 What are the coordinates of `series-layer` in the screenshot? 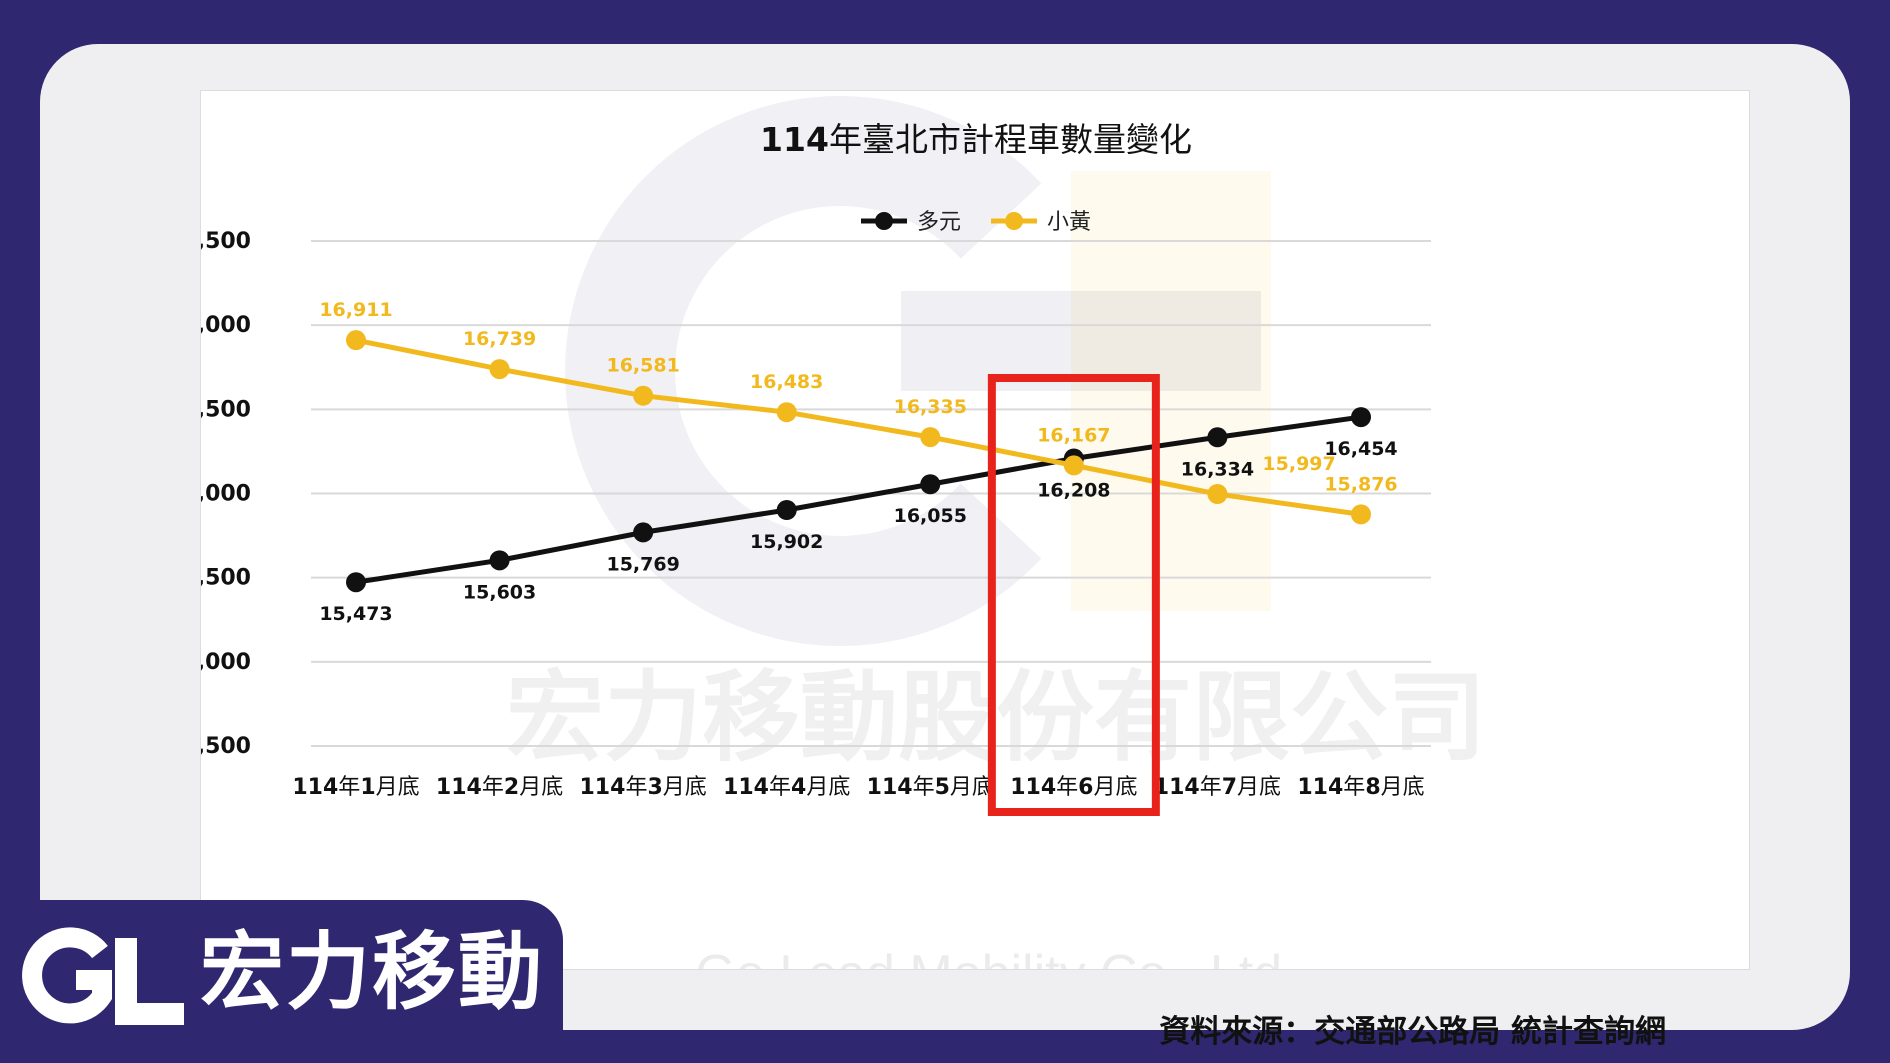 It's located at (858, 461).